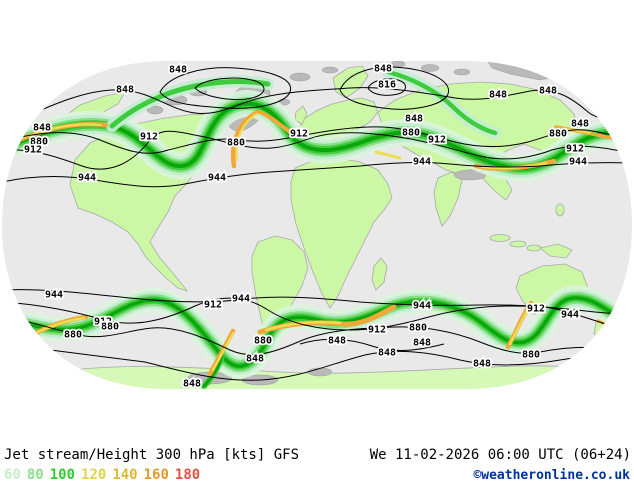 The height and width of the screenshot is (490, 634). I want to click on product-title: Jet stream/Height 300 hPa [kts] GFS, so click(152, 455).